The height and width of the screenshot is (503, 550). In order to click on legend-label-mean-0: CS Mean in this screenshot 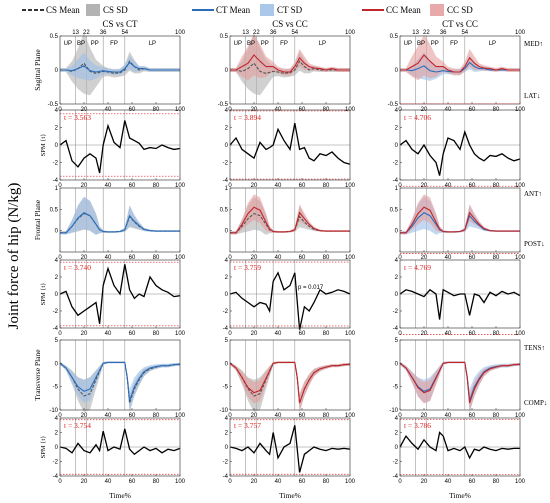, I will do `click(63, 10)`.